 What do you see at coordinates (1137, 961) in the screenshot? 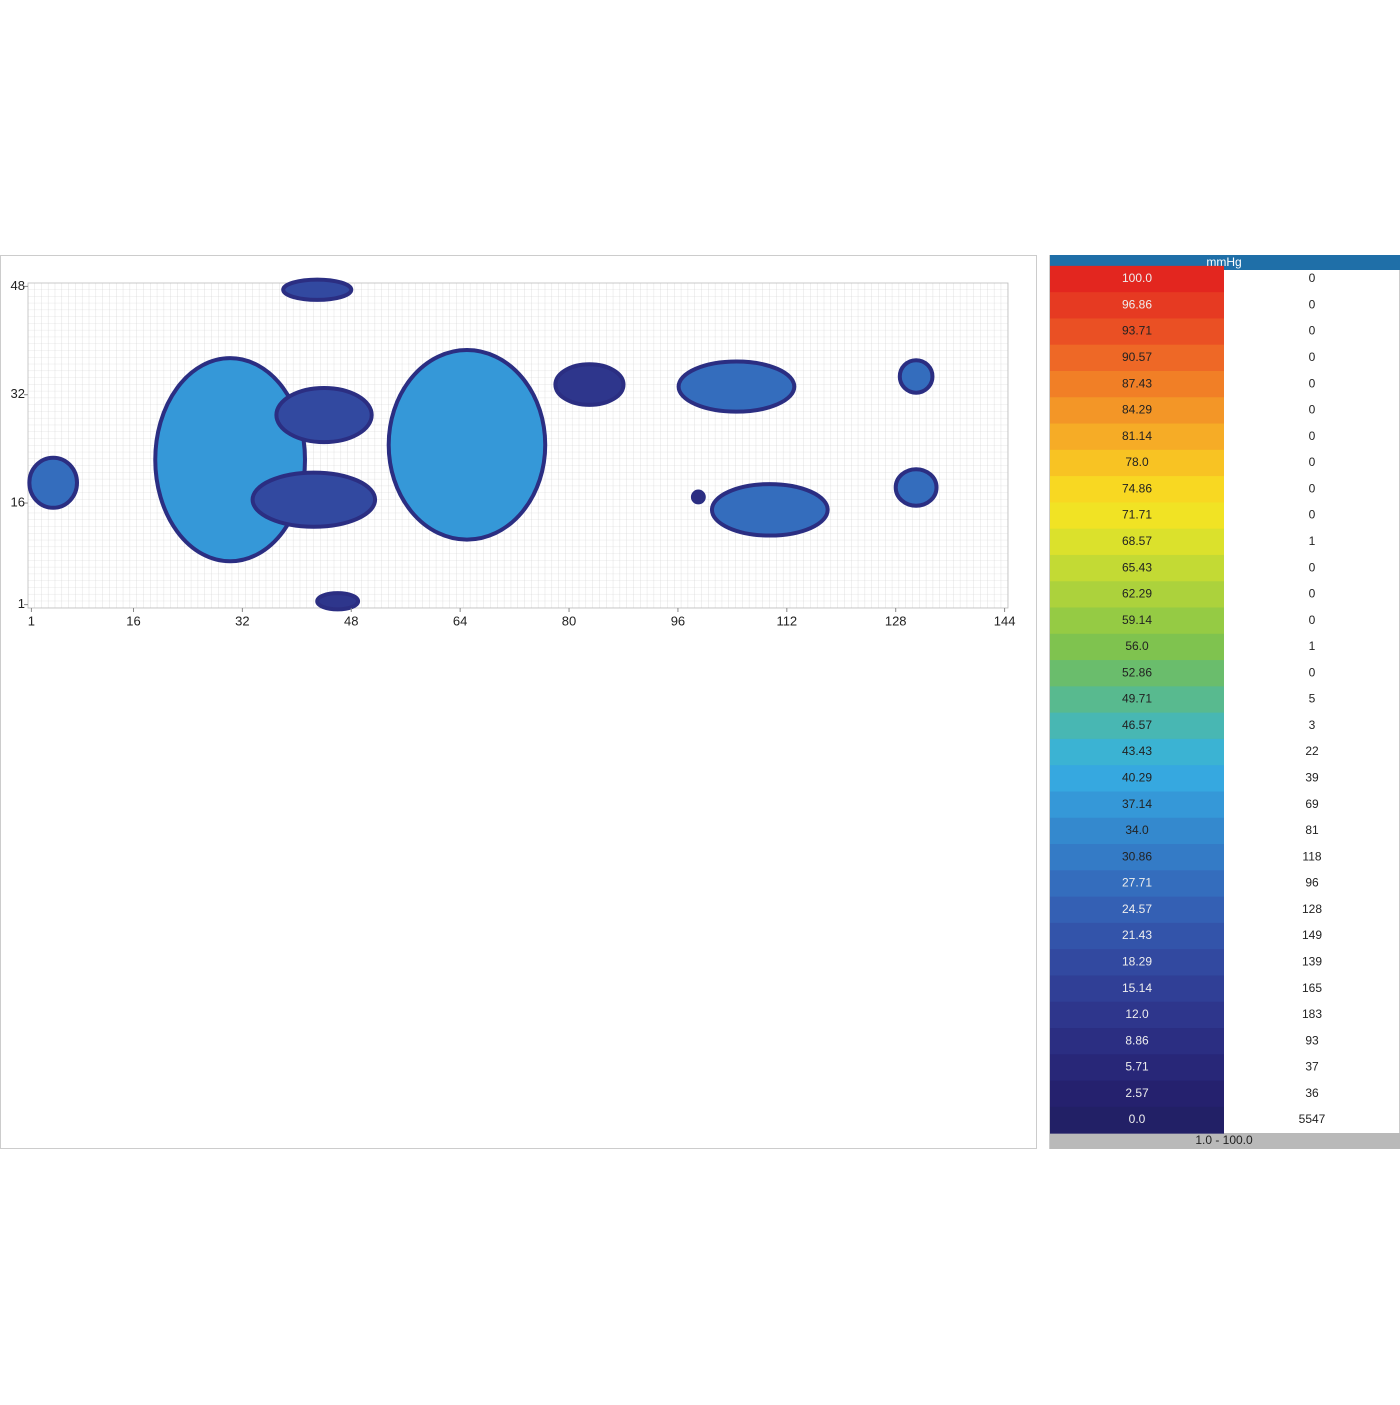
I see `legend-level: 18.29` at bounding box center [1137, 961].